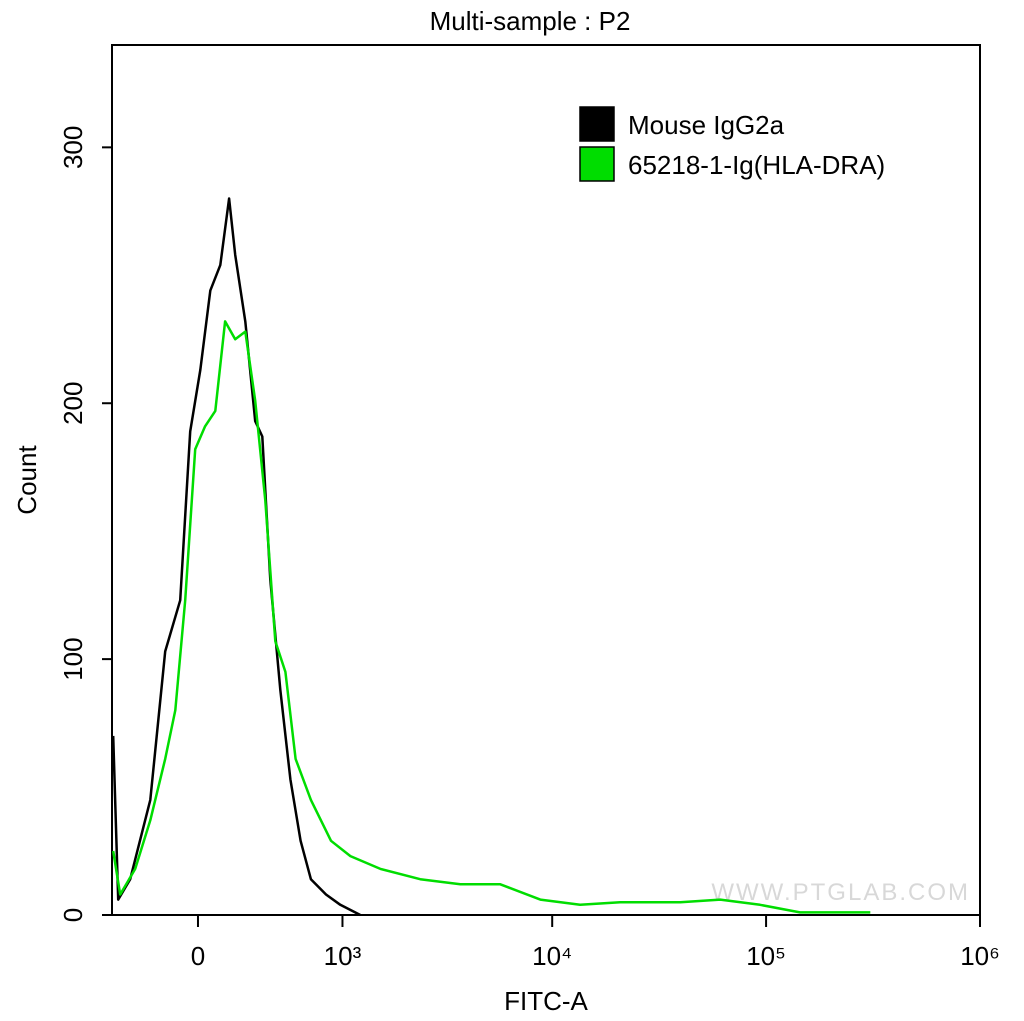  I want to click on x-tick-label: 10⁴, so click(552, 956).